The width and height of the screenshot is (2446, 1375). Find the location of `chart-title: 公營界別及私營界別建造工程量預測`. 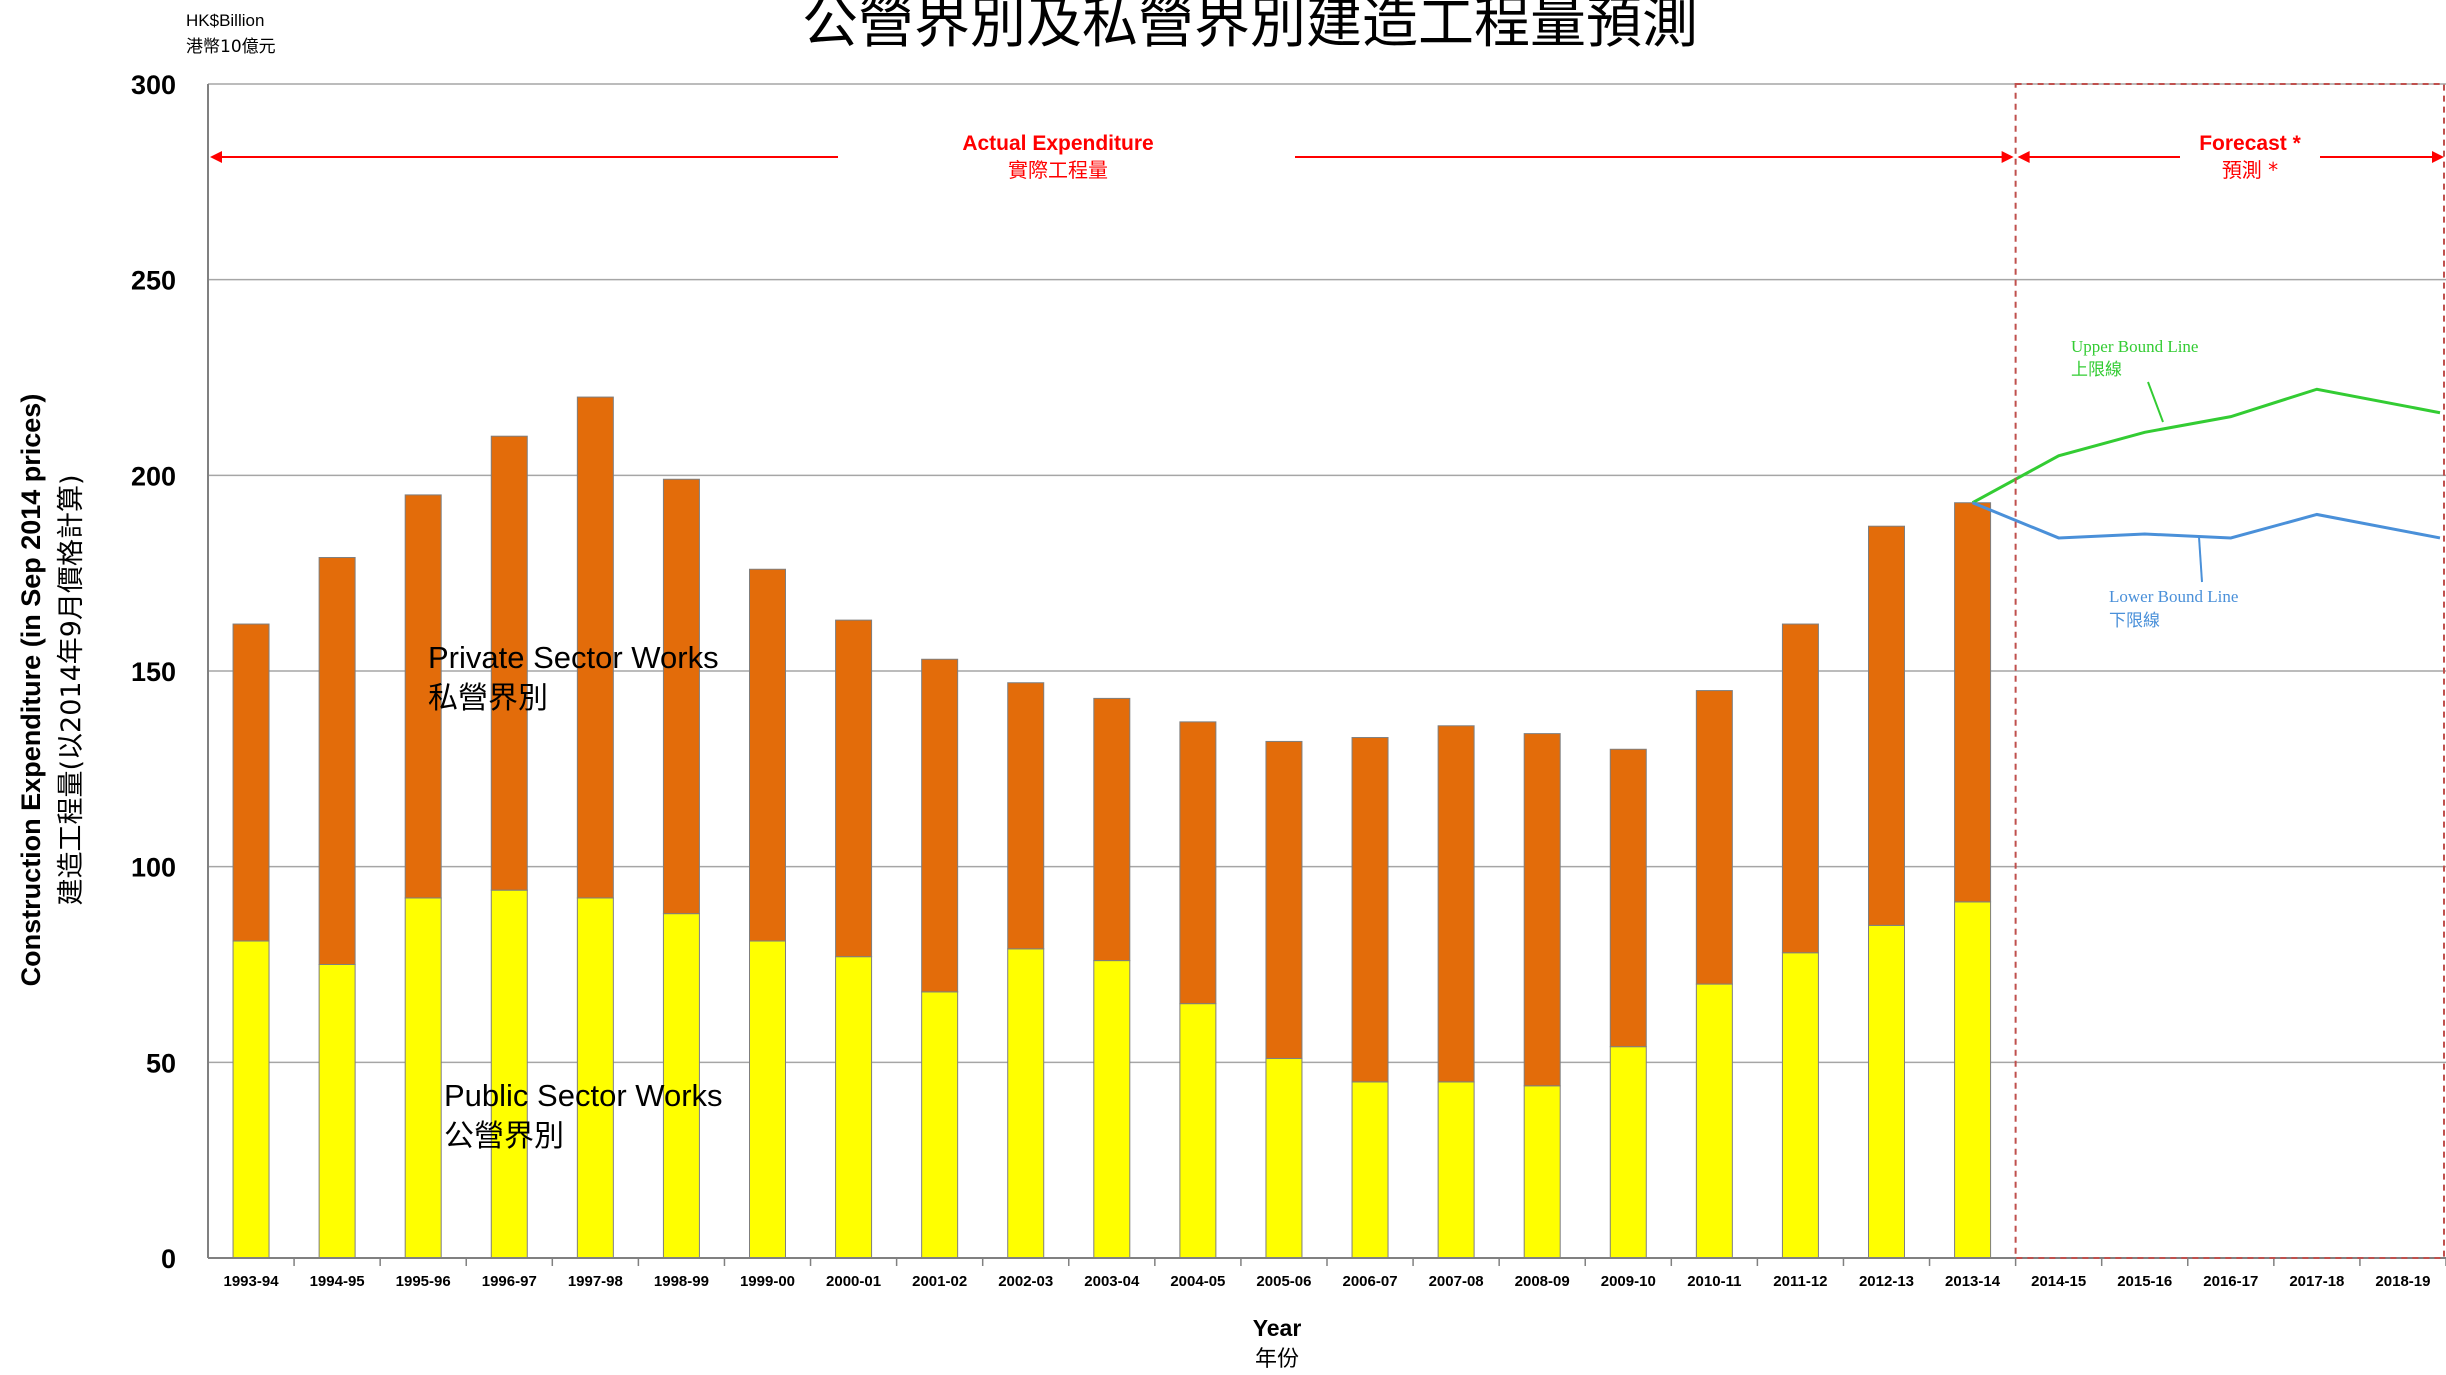

chart-title: 公營界別及私營界別建造工程量預測 is located at coordinates (1250, 28).